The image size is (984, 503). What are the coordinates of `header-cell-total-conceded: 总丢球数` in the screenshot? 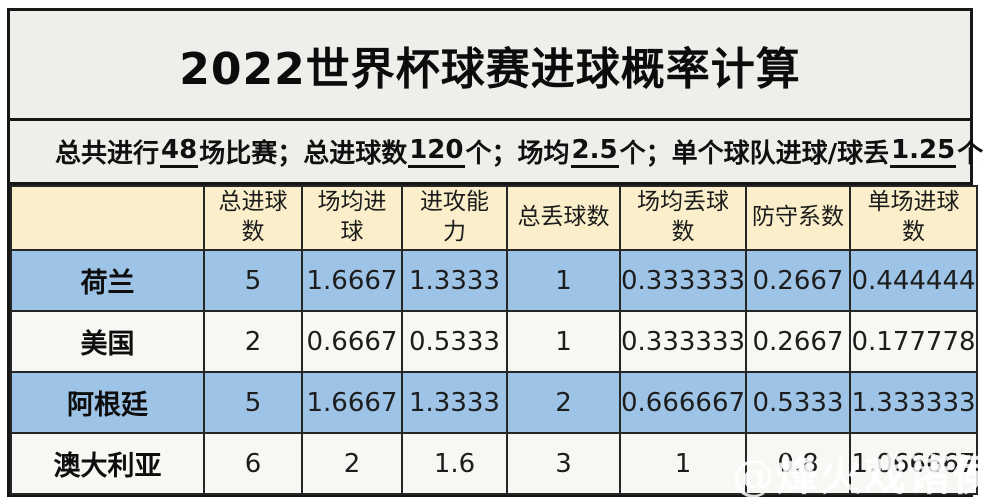 It's located at (563, 218).